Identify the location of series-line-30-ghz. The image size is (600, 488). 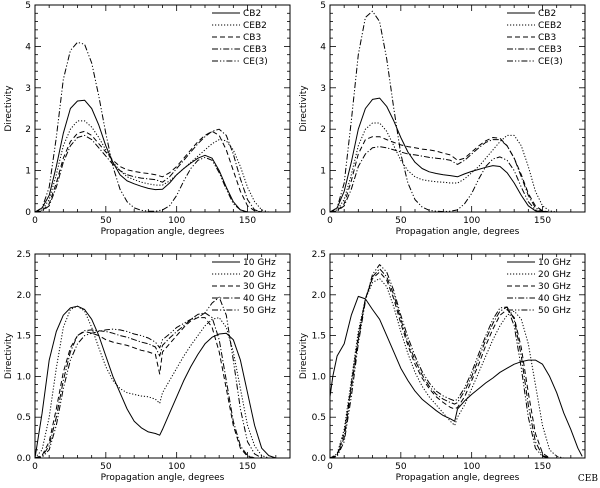
(158, 388).